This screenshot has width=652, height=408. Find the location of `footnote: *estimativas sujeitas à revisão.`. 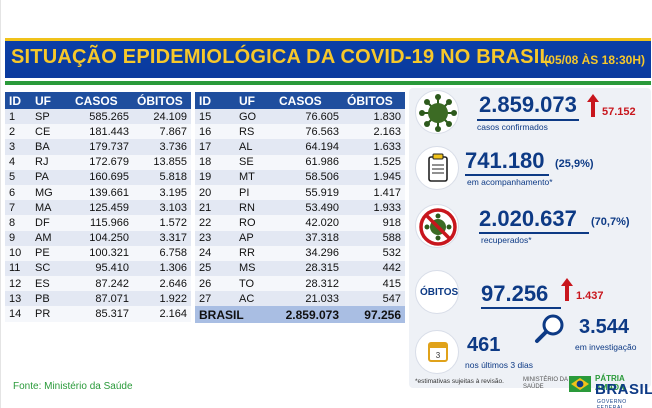

footnote: *estimativas sujeitas à revisão. is located at coordinates (459, 381).